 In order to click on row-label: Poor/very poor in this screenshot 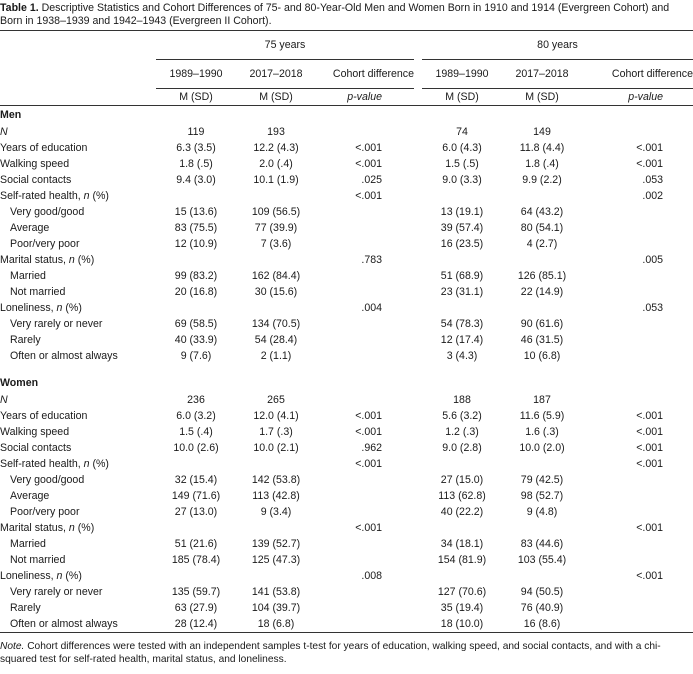, I will do `click(45, 244)`.